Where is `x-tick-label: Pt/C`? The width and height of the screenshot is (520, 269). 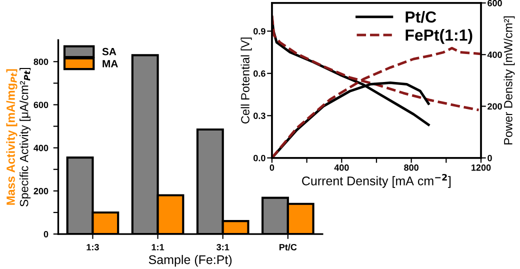 x-tick-label: Pt/C is located at coordinates (288, 247).